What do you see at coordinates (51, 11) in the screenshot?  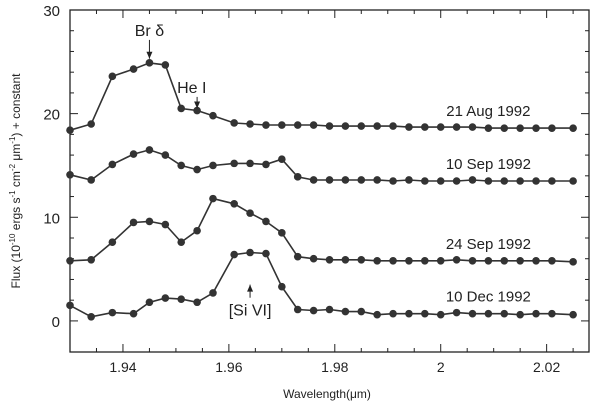 I see `y-tick-label: 30` at bounding box center [51, 11].